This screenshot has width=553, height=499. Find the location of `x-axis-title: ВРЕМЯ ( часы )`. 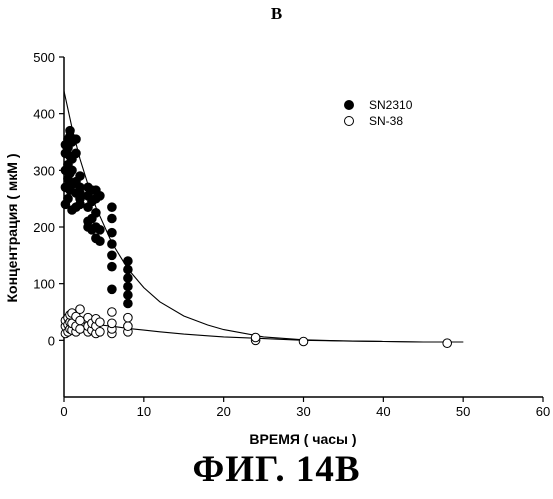

x-axis-title: ВРЕМЯ ( часы ) is located at coordinates (302, 439).